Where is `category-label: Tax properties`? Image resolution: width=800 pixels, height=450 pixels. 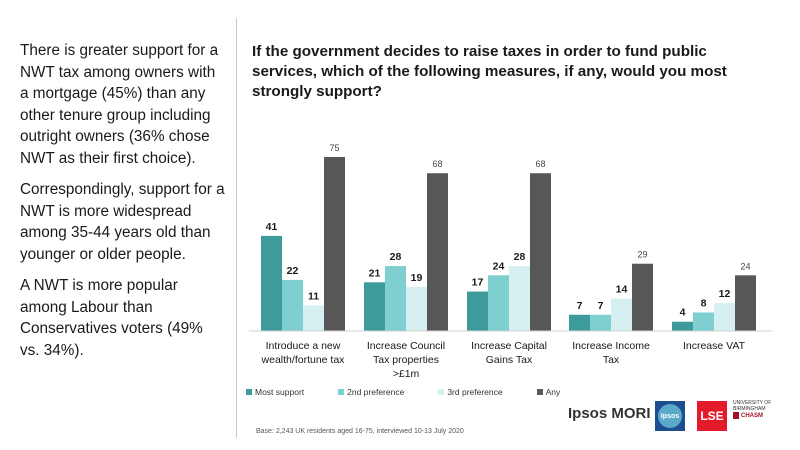 category-label: Tax properties is located at coordinates (406, 360).